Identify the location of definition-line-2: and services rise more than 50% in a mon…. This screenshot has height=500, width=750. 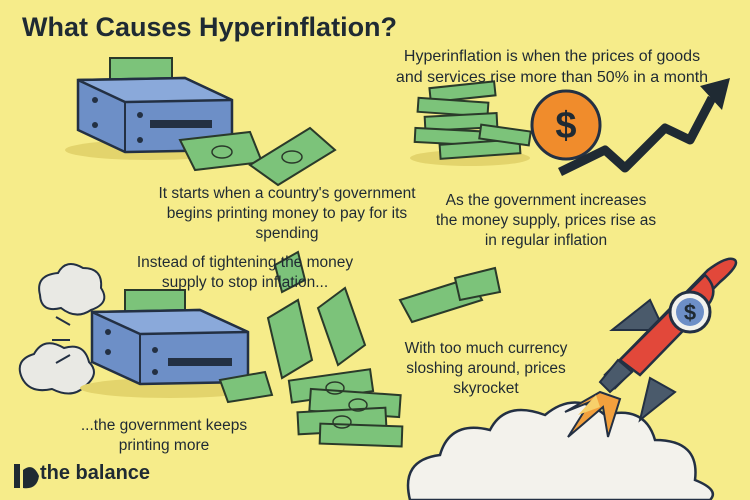
(552, 77).